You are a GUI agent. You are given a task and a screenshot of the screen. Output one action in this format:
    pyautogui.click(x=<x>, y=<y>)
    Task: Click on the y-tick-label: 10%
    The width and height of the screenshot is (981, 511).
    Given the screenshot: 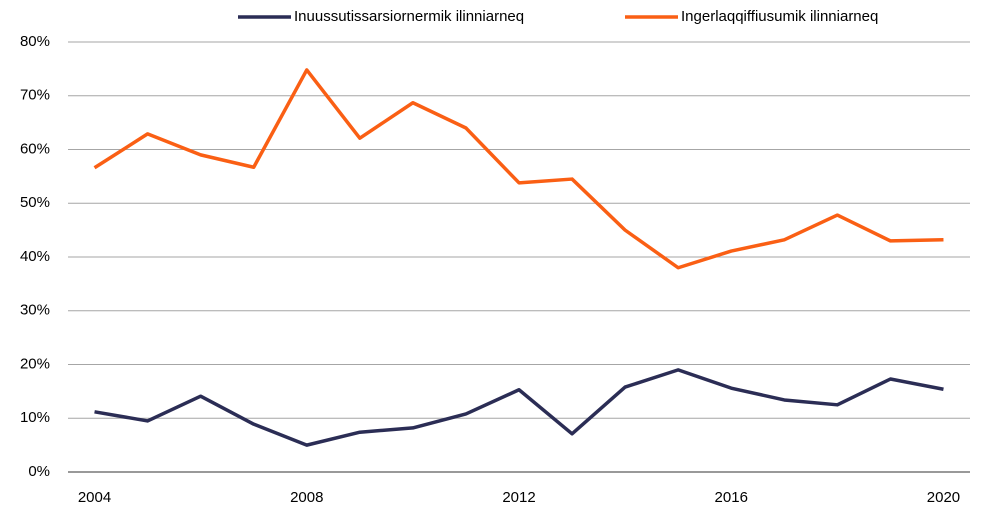 What is the action you would take?
    pyautogui.click(x=35, y=417)
    